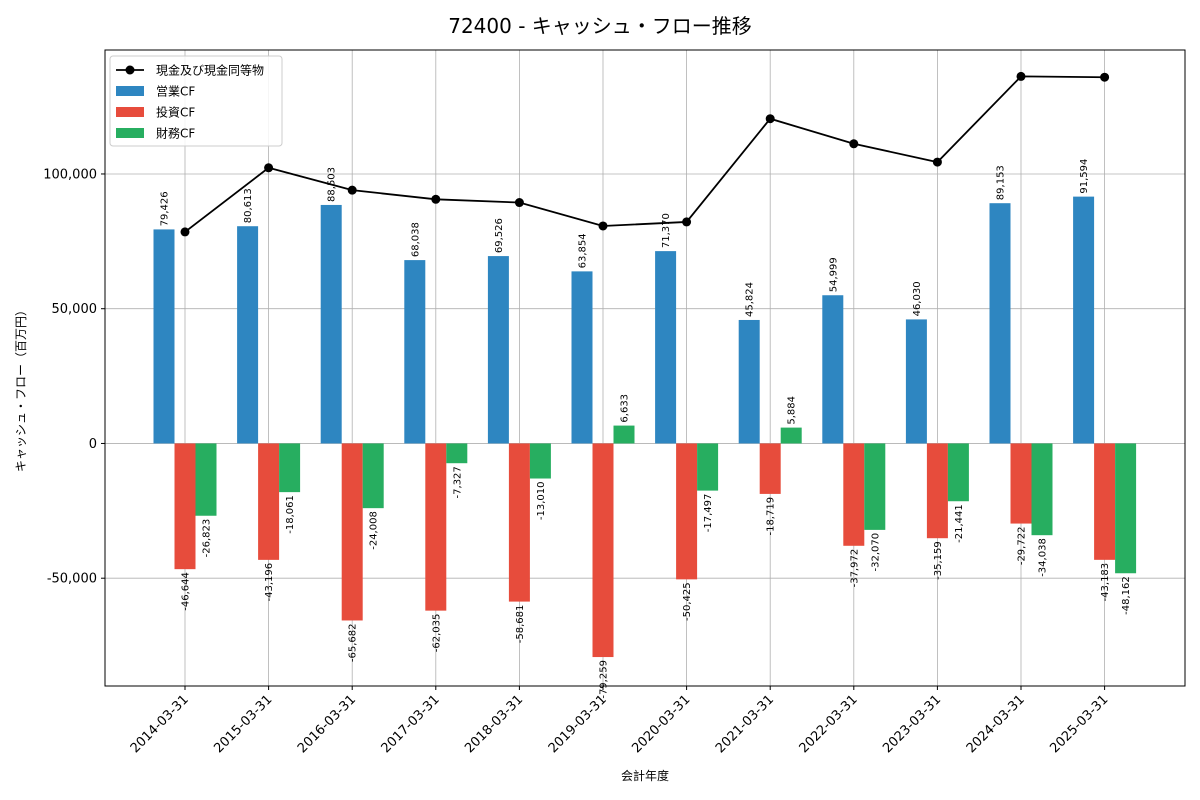  I want to click on bar-value-label: -13,010, so click(541, 501).